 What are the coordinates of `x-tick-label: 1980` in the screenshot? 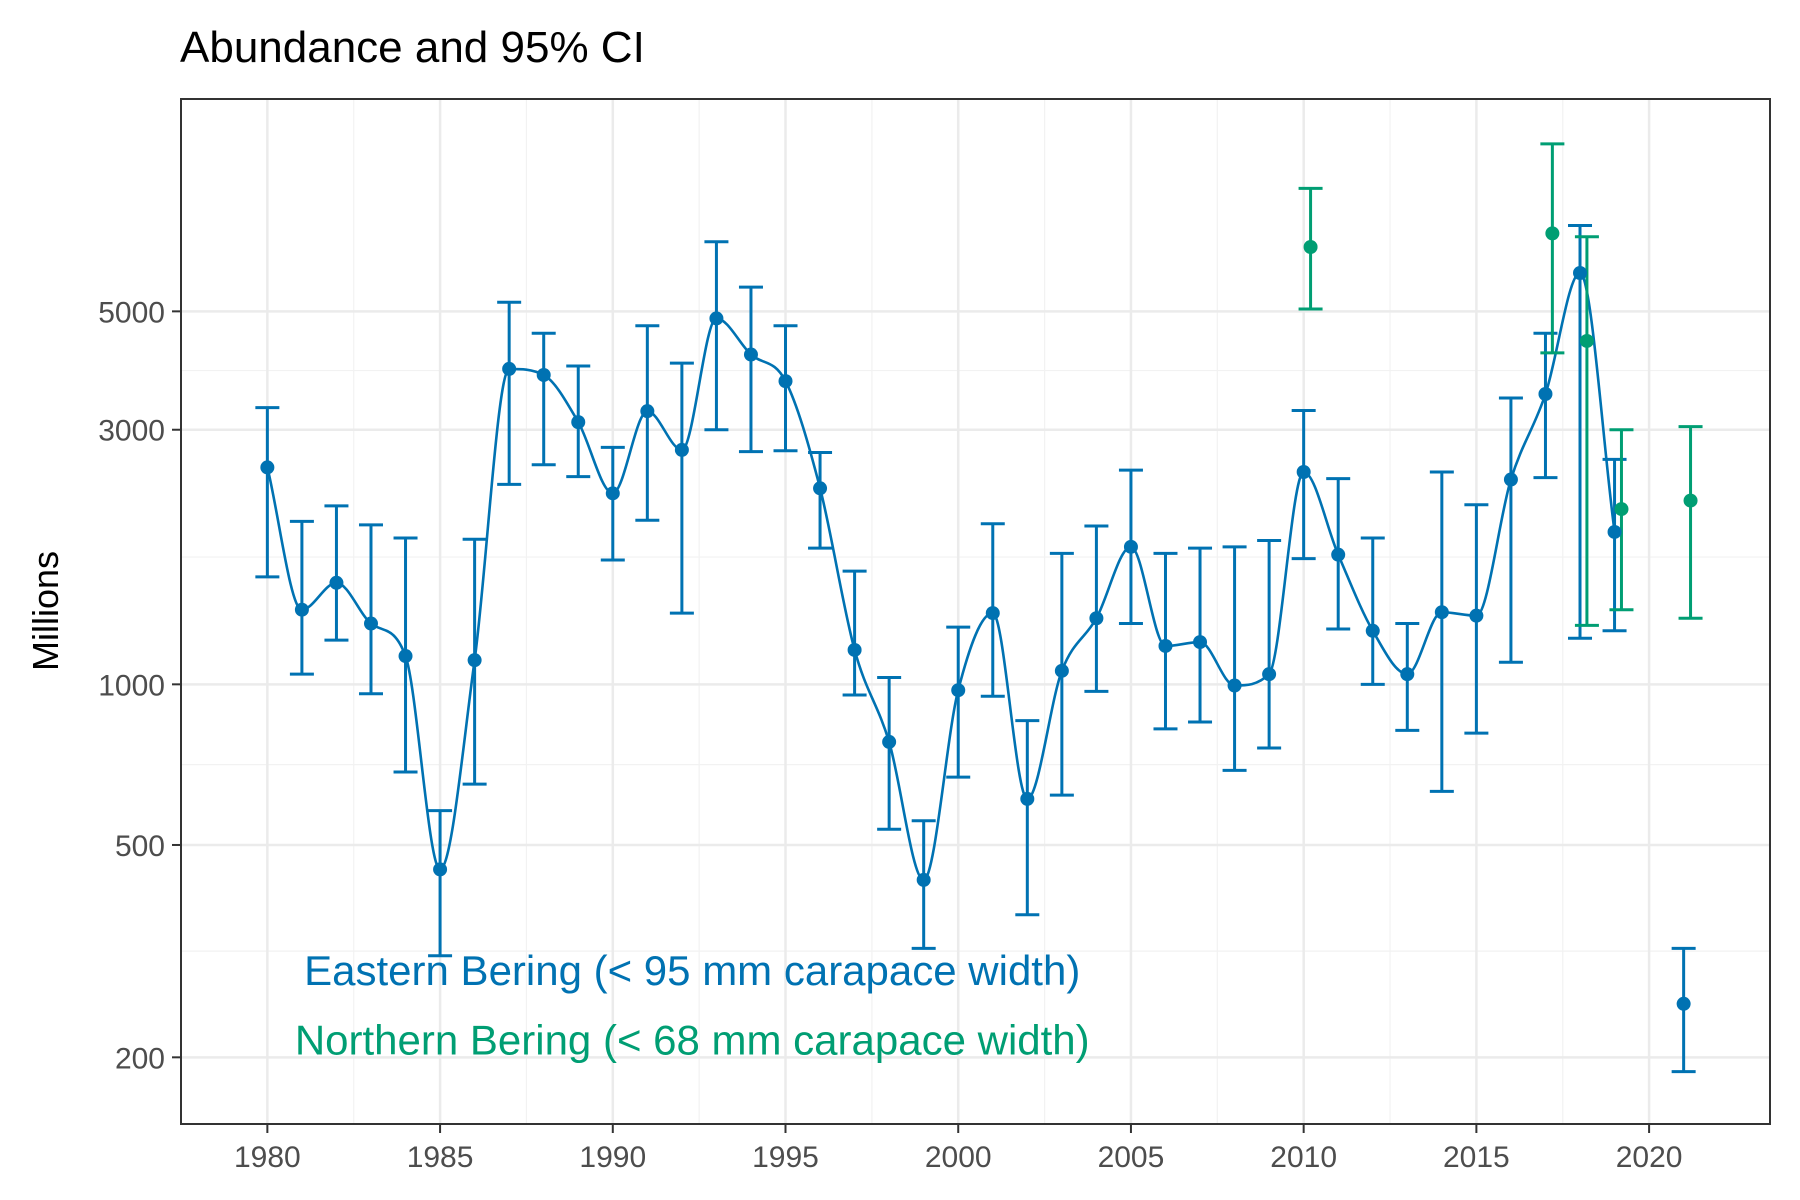 It's located at (267, 1157).